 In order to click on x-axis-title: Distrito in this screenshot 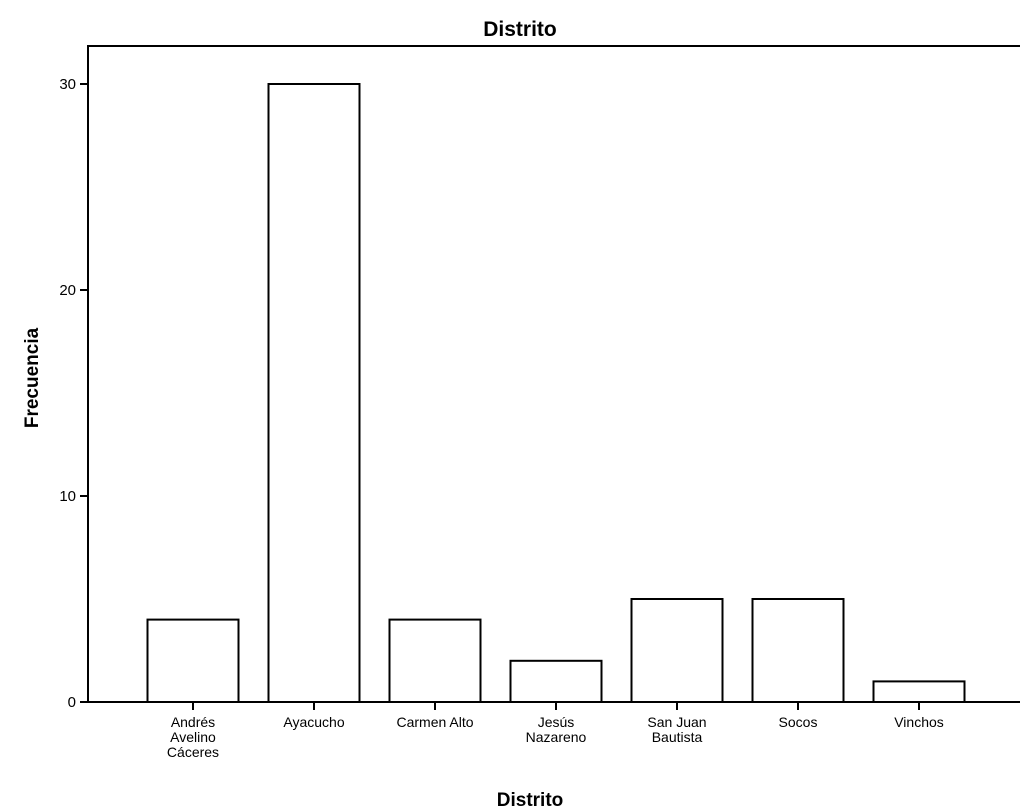, I will do `click(530, 800)`.